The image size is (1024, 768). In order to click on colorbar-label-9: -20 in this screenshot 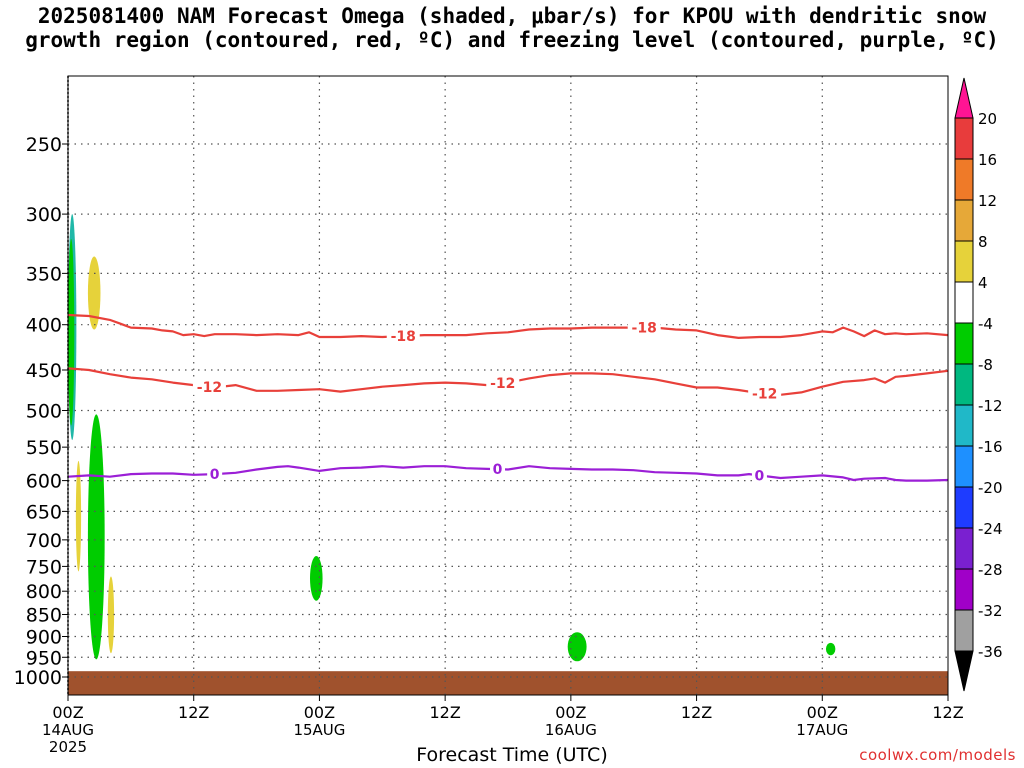, I will do `click(990, 488)`.